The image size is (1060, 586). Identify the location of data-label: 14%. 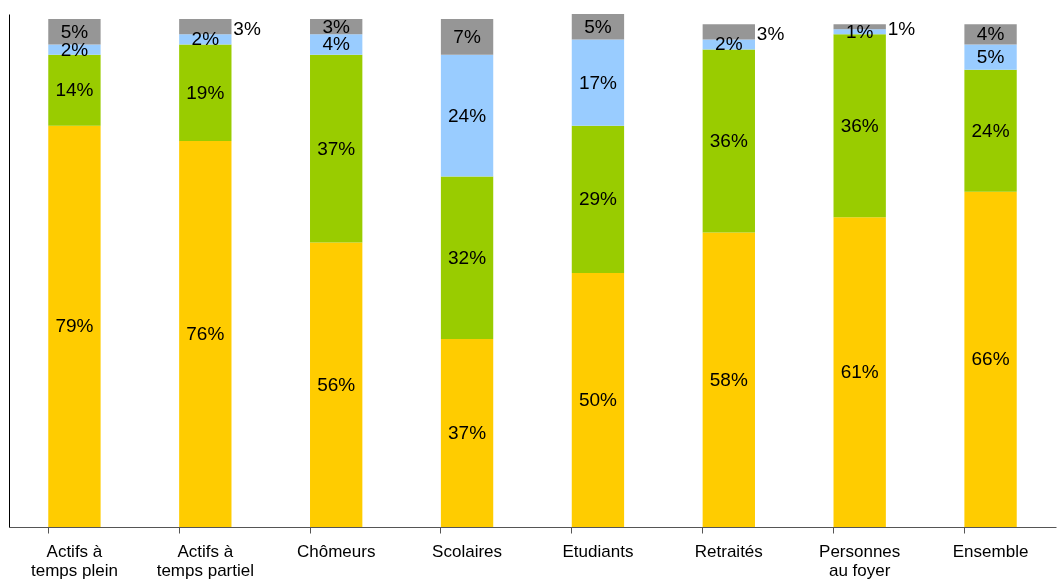
(74, 90).